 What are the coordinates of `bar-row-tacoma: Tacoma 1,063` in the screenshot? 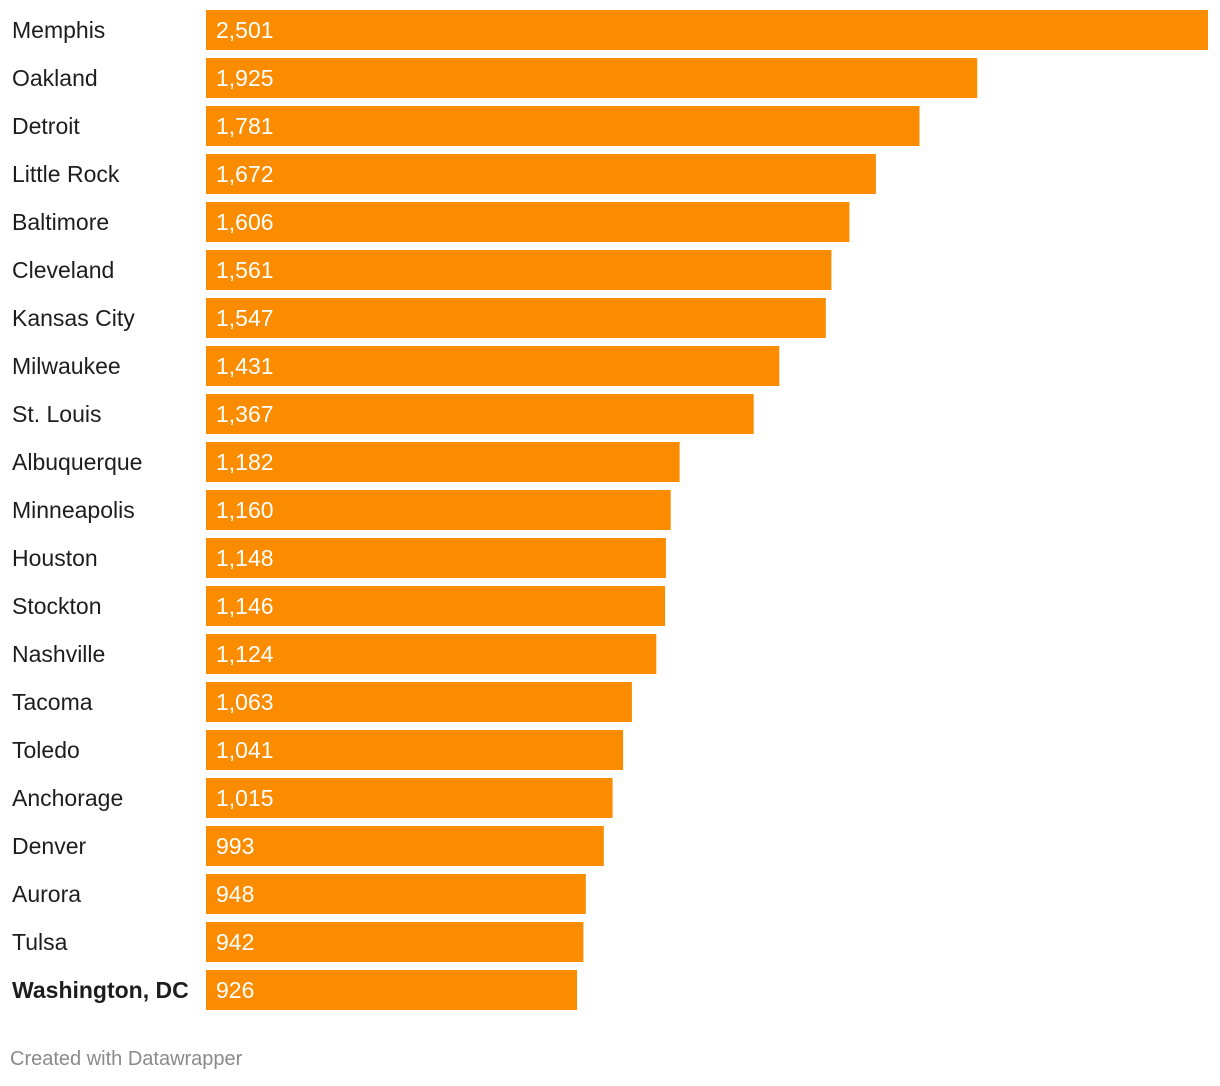 It's located at (322, 702).